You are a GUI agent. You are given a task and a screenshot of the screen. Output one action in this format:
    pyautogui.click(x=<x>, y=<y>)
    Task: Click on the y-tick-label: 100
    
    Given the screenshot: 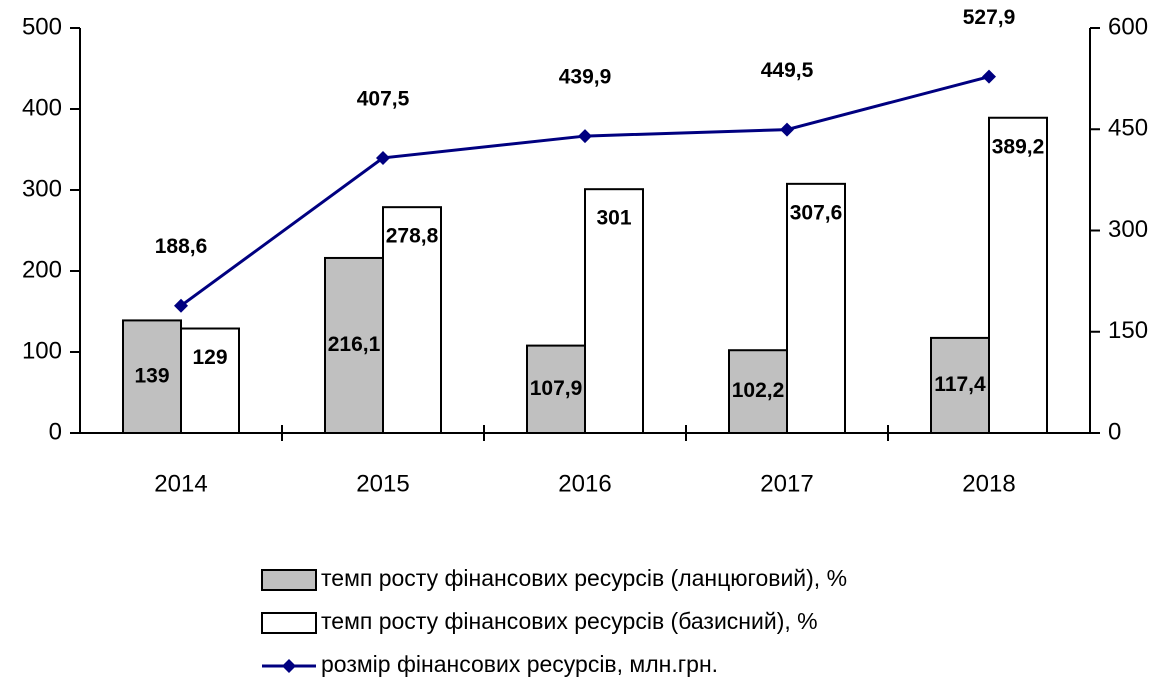 What is the action you would take?
    pyautogui.click(x=42, y=350)
    